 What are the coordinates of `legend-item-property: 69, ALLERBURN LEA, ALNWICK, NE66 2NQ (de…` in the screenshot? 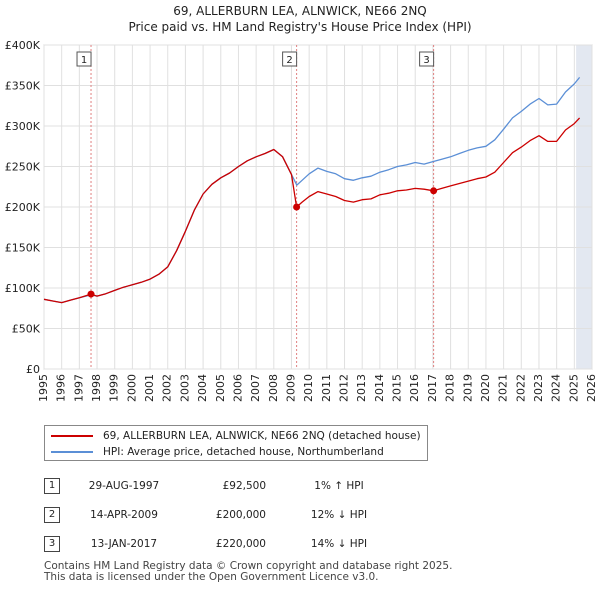 It's located at (236, 436).